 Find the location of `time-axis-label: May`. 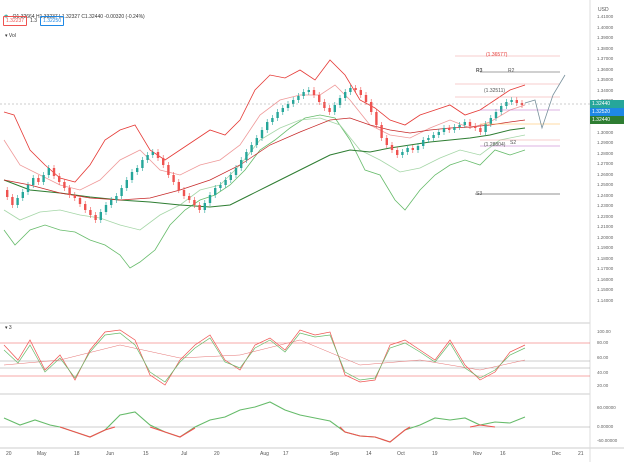

time-axis-label: May is located at coordinates (42, 454).